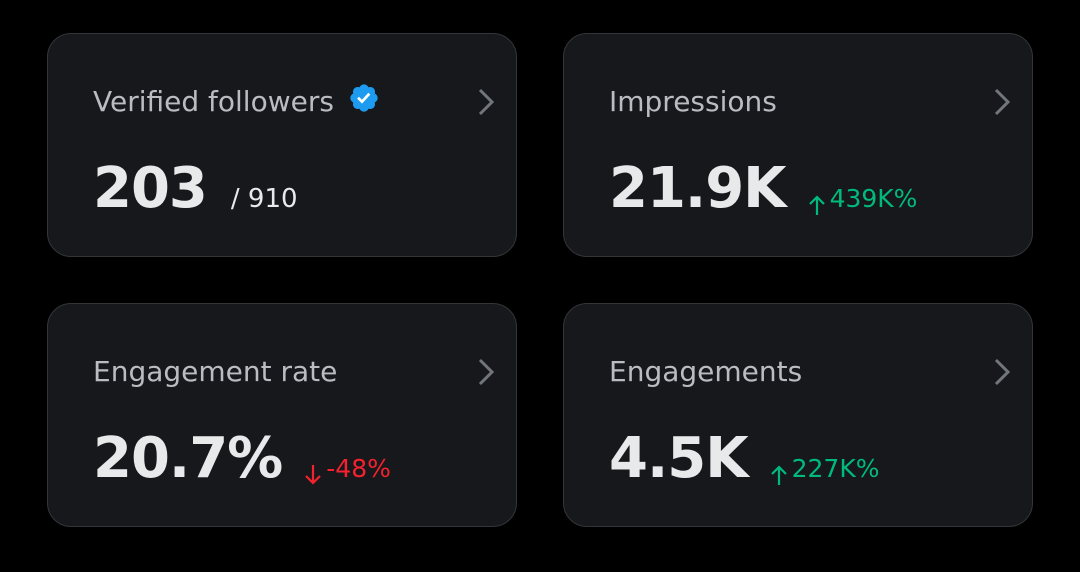  I want to click on value-row: 21.9K 439K%, so click(763, 188).